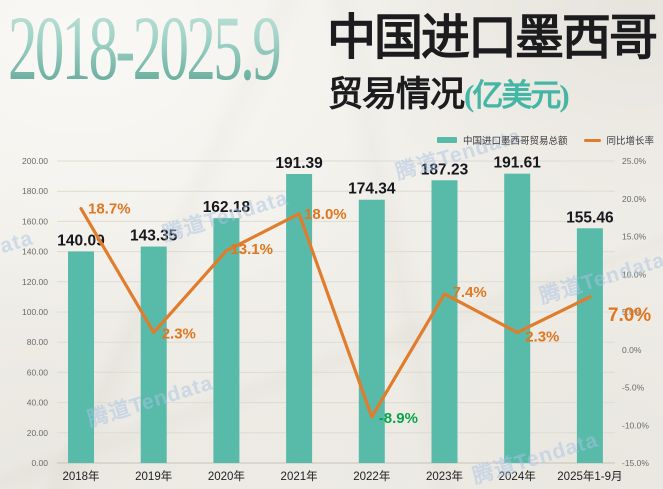 This screenshot has height=489, width=663. Describe the element at coordinates (299, 476) in the screenshot. I see `x-axis-label: 2021年` at that location.